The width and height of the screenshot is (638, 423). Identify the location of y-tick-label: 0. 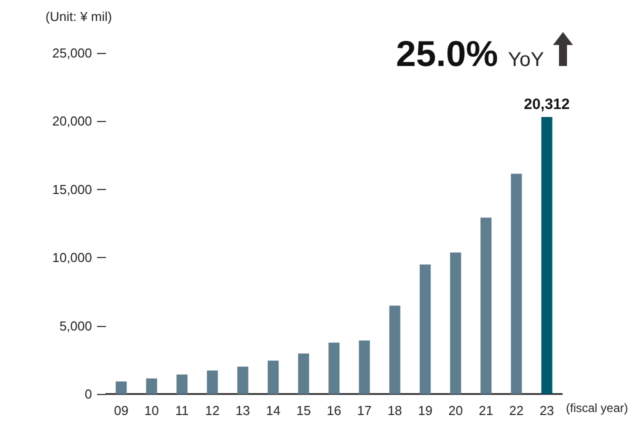
(88, 394).